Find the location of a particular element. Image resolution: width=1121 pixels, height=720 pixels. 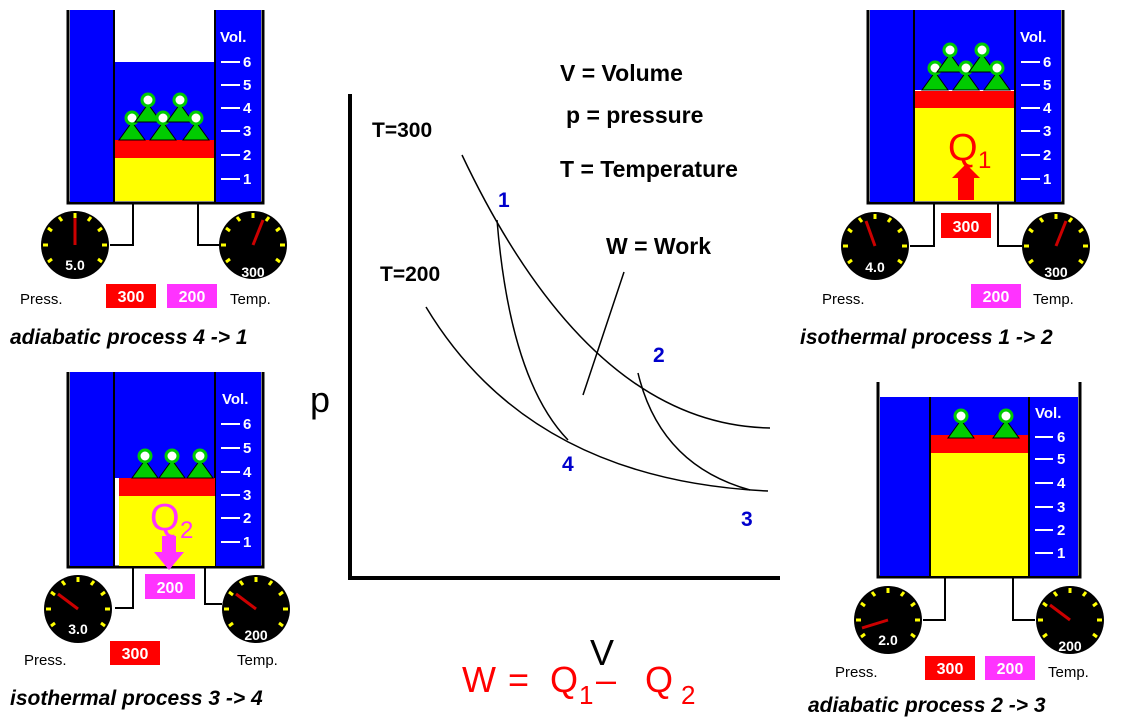

isotherm-200-label: T=200 is located at coordinates (410, 274).